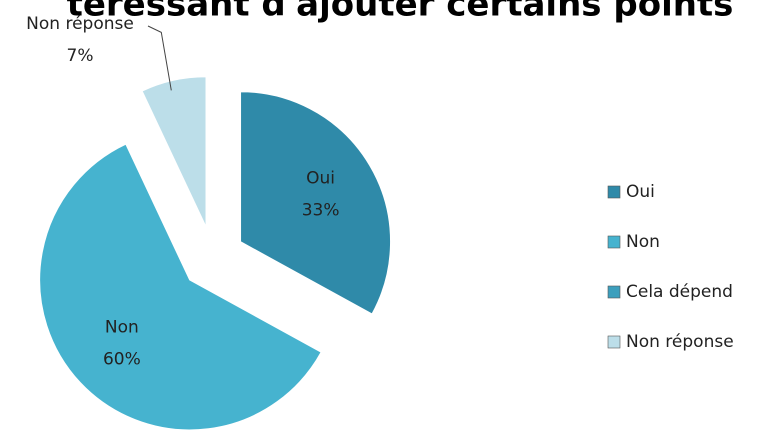 The image size is (769, 439). Describe the element at coordinates (679, 292) in the screenshot. I see `legend-label: Cela dépend` at that location.